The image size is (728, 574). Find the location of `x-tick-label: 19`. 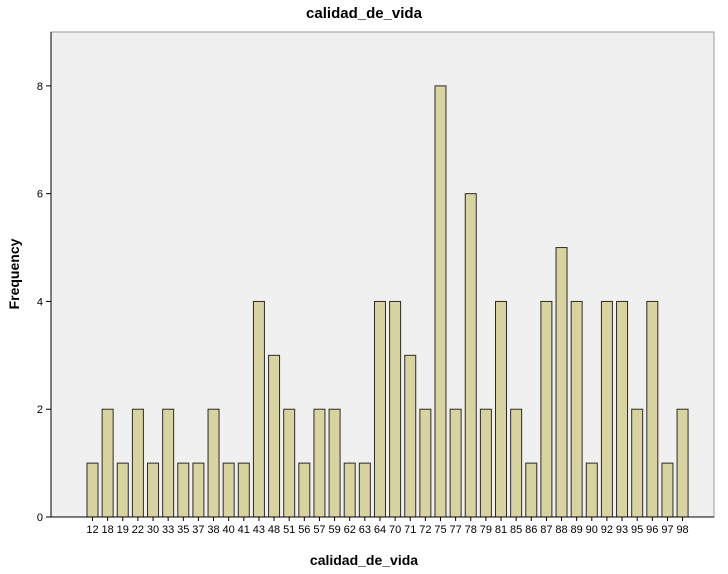

x-tick-label: 19 is located at coordinates (123, 530).